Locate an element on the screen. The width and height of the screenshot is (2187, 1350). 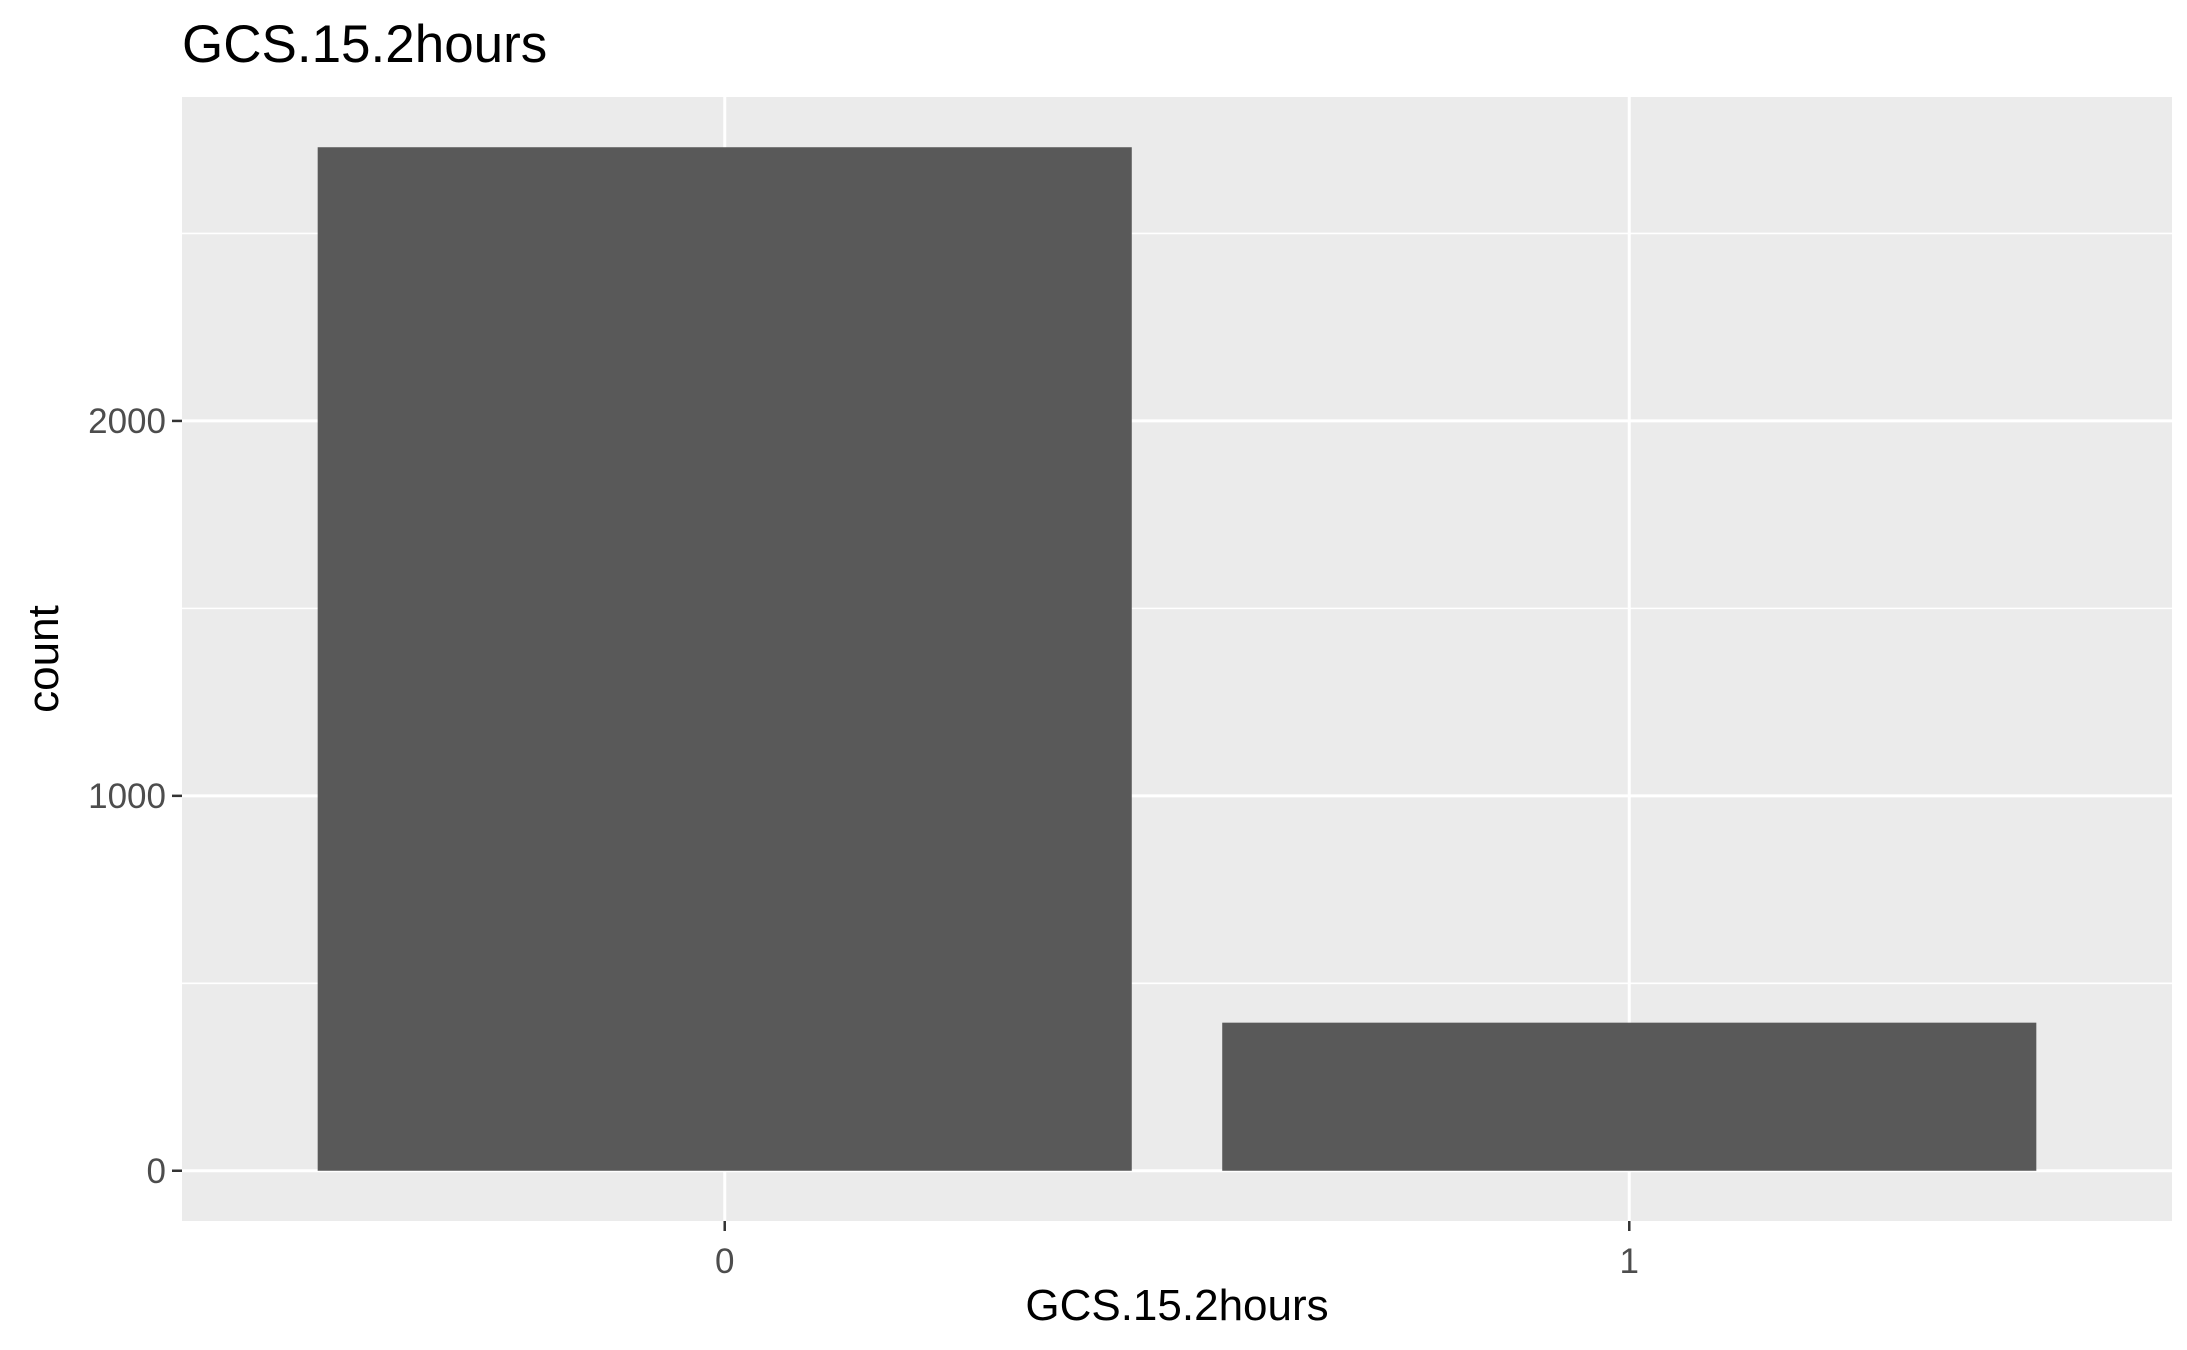
y-tick-label: 1000 is located at coordinates (127, 796).